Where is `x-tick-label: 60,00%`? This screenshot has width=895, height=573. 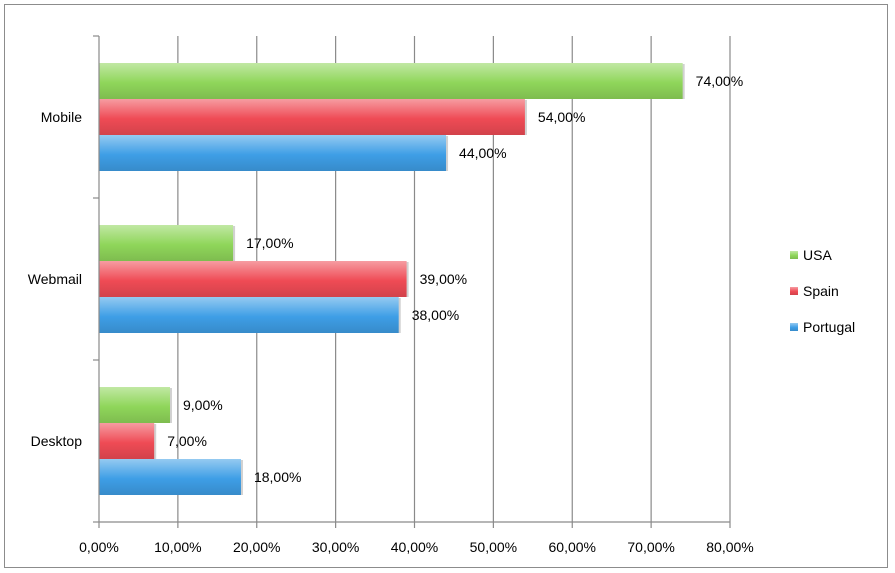
x-tick-label: 60,00% is located at coordinates (572, 547).